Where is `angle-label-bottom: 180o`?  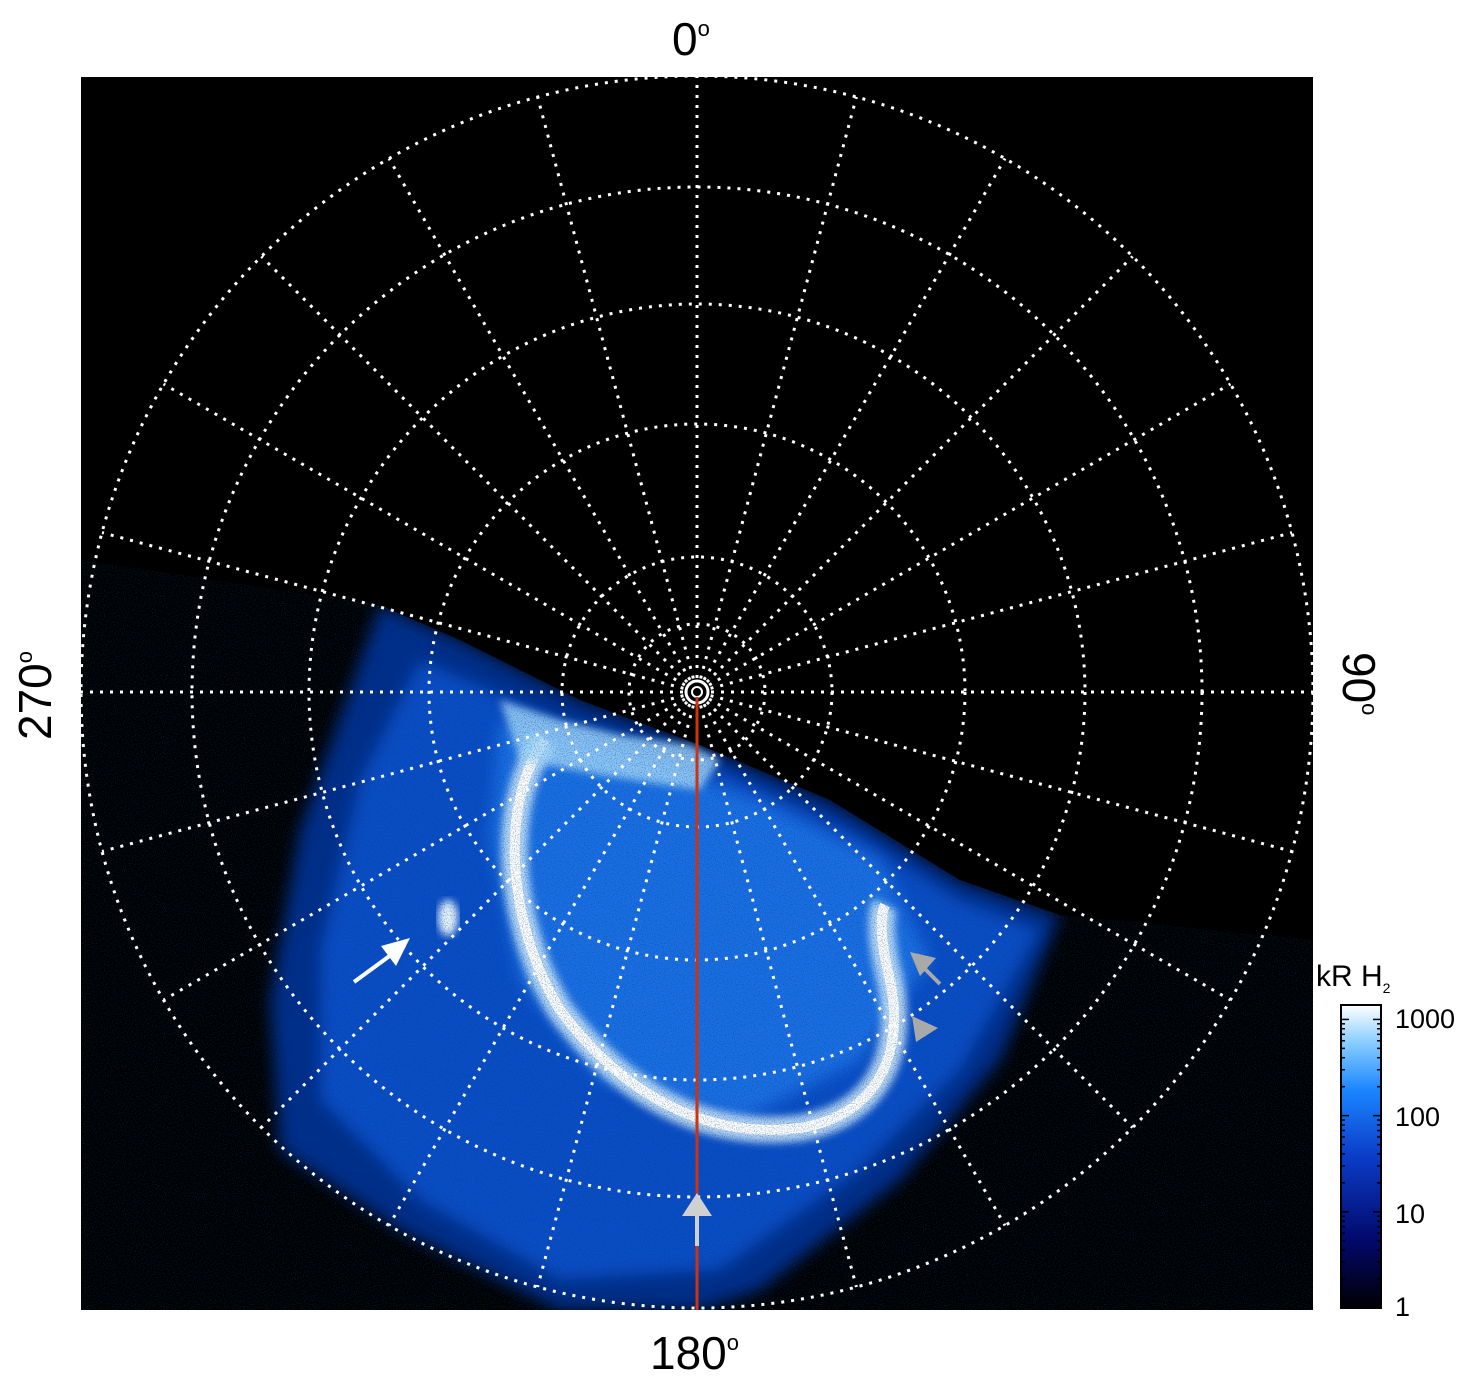
angle-label-bottom: 180o is located at coordinates (694, 1353).